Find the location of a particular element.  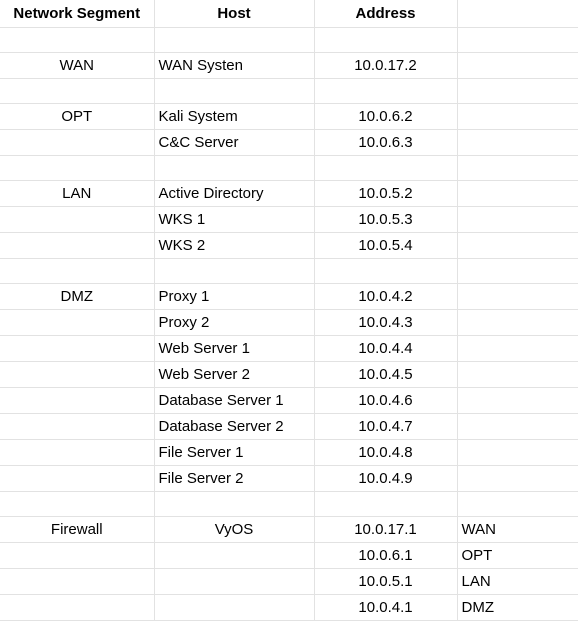

cell-address: 10.0.6.1 is located at coordinates (386, 555).